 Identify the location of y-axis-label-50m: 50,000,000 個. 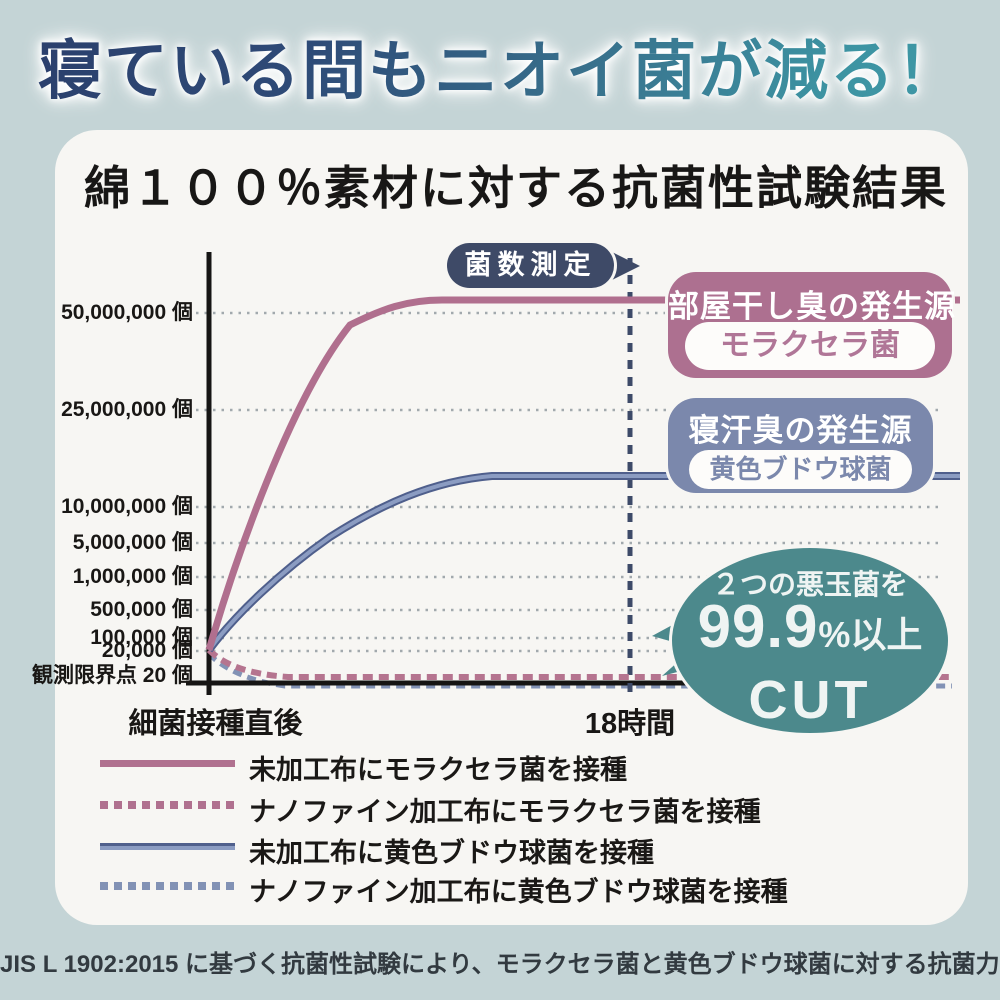
(127, 312).